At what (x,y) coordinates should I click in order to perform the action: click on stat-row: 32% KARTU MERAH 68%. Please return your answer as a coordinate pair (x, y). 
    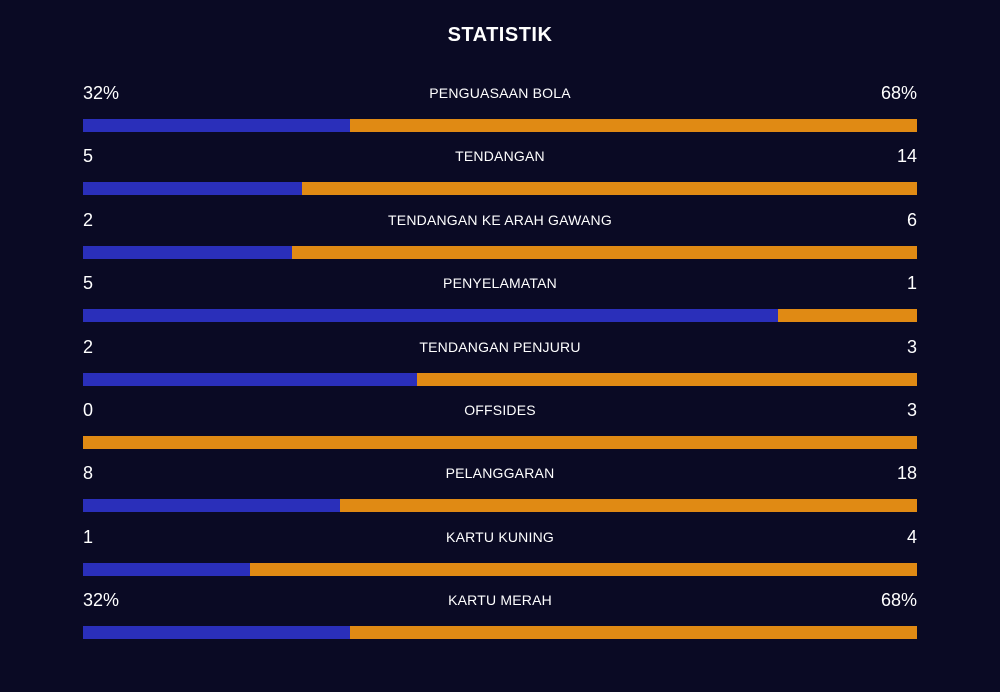
    Looking at the image, I should click on (500, 617).